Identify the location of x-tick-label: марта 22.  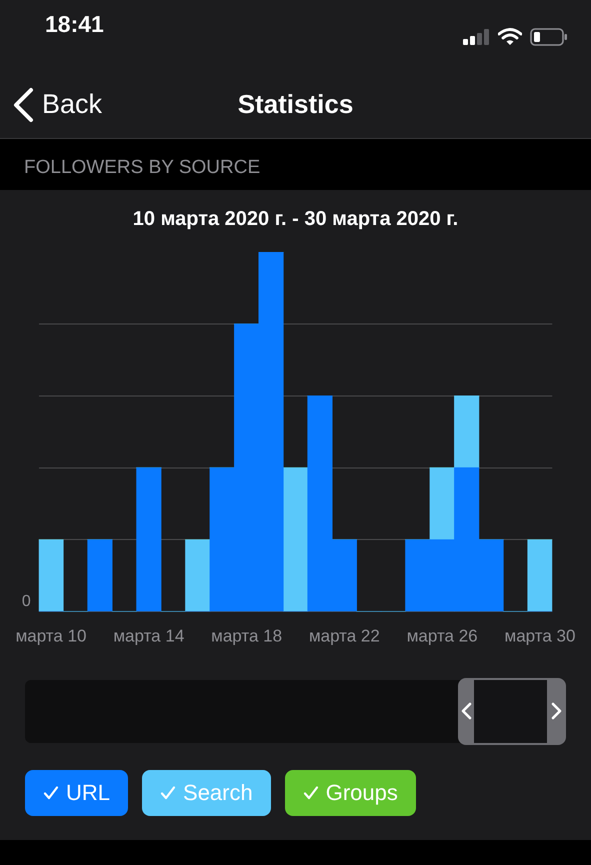
(344, 636).